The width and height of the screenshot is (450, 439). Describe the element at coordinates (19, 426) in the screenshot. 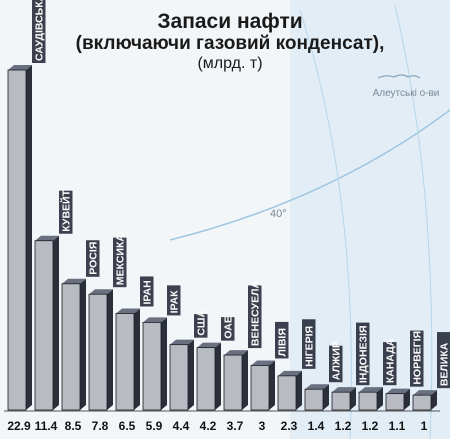

I see `bar-value-label: 22.9` at that location.